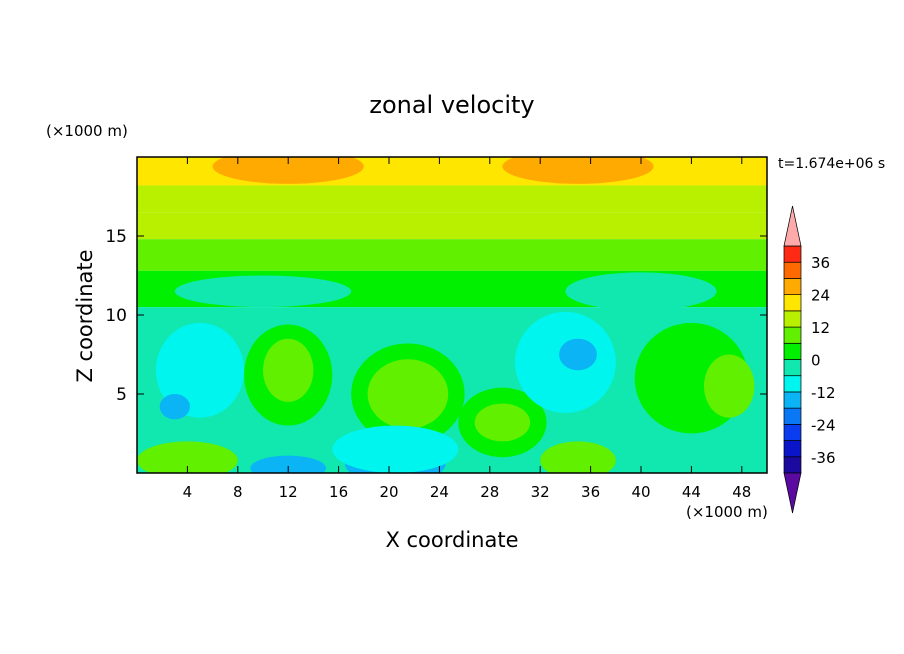 The height and width of the screenshot is (654, 904). What do you see at coordinates (85, 315) in the screenshot?
I see `y-axis-label: Z coordinate` at bounding box center [85, 315].